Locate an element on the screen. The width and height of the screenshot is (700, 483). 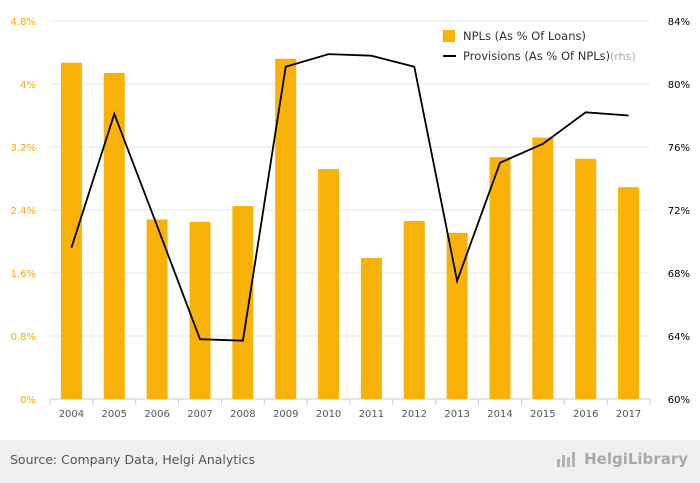
x-tick-label: 2013 is located at coordinates (456, 414).